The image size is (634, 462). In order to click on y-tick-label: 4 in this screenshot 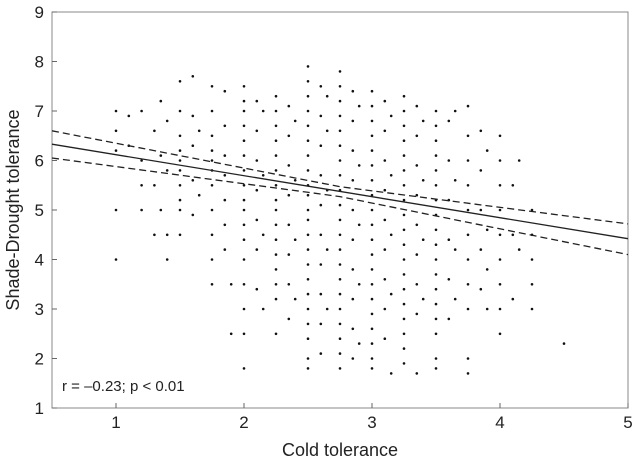, I will do `click(39, 260)`.